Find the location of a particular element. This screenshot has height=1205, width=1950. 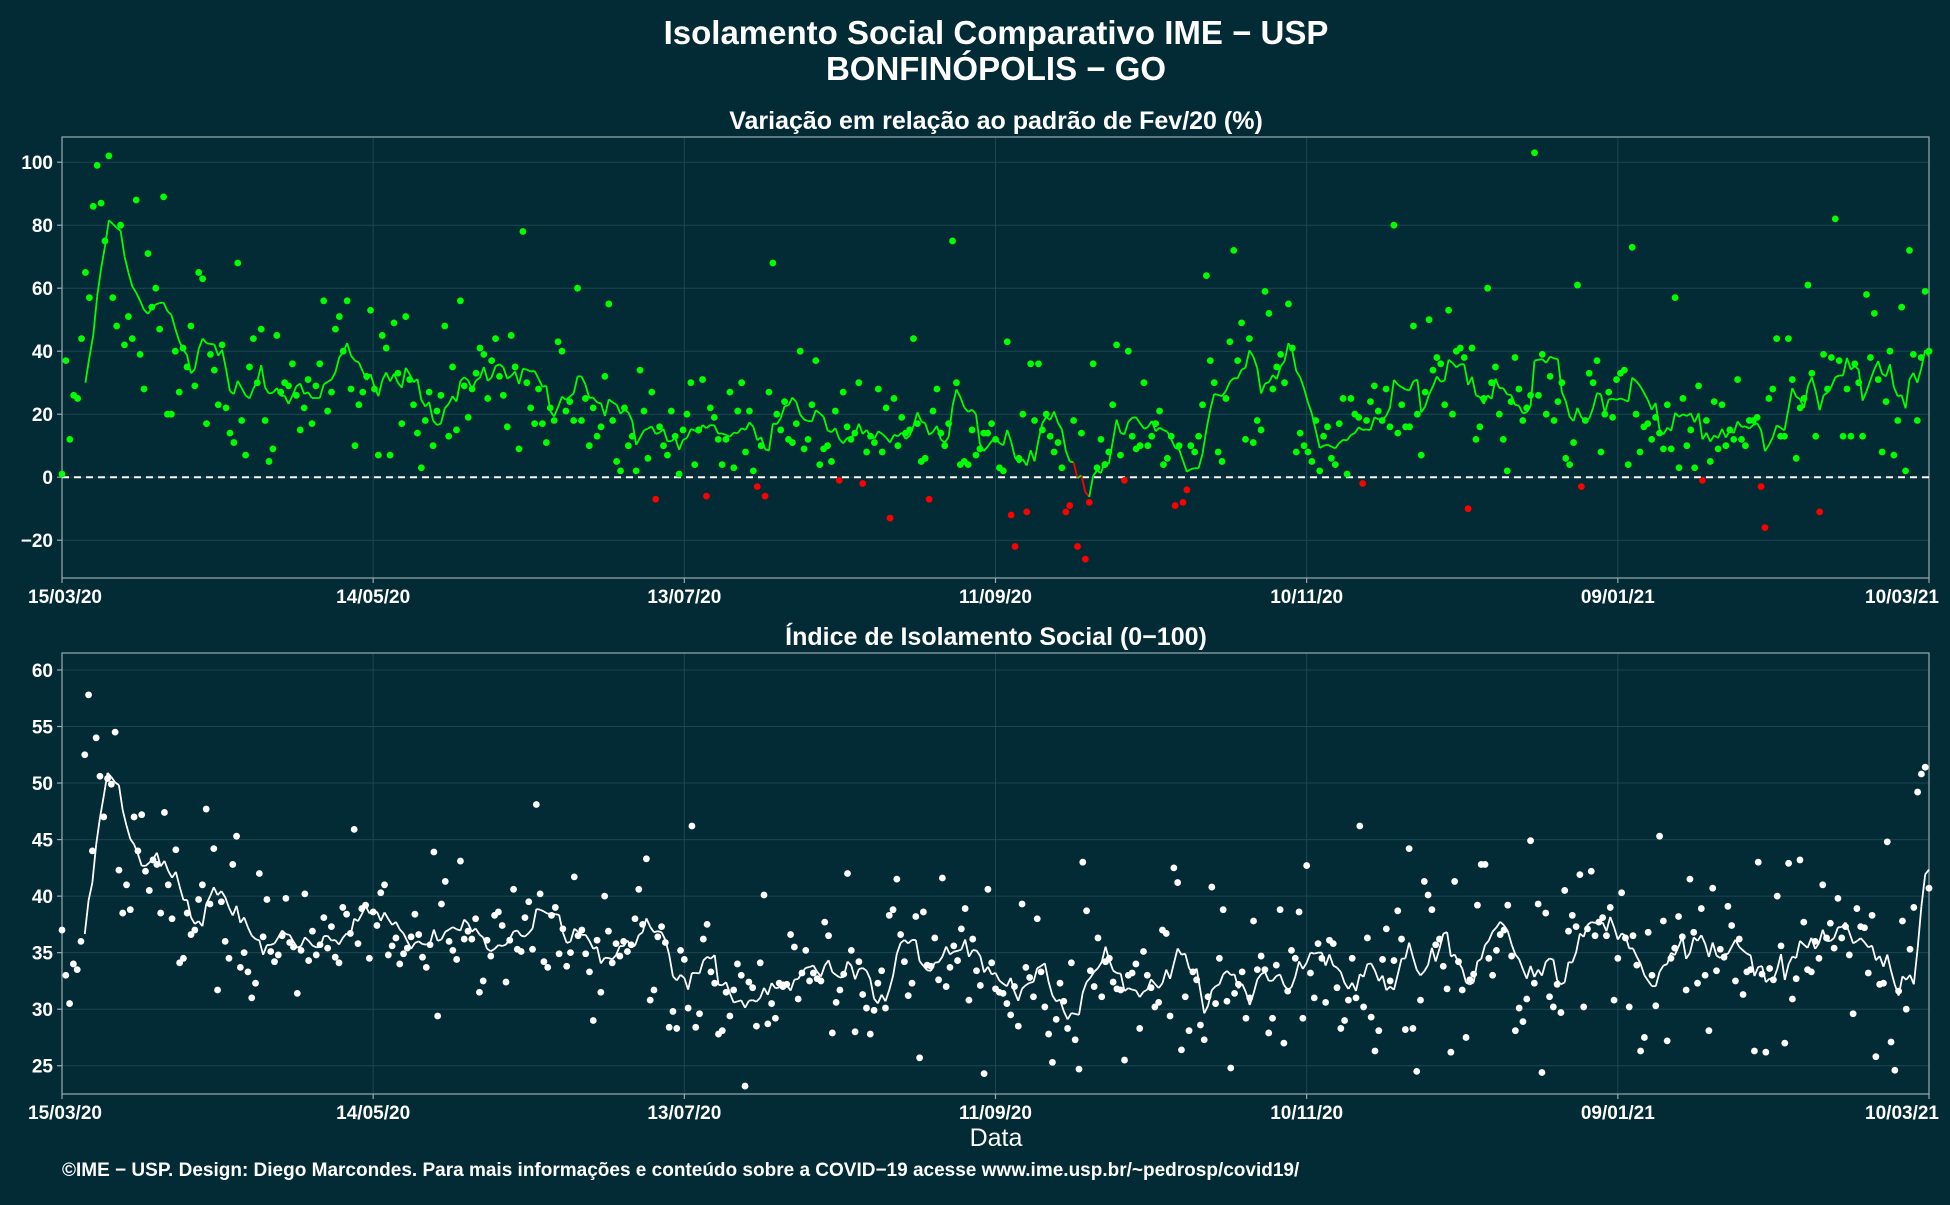

y-tick-label: 80 is located at coordinates (42, 226).